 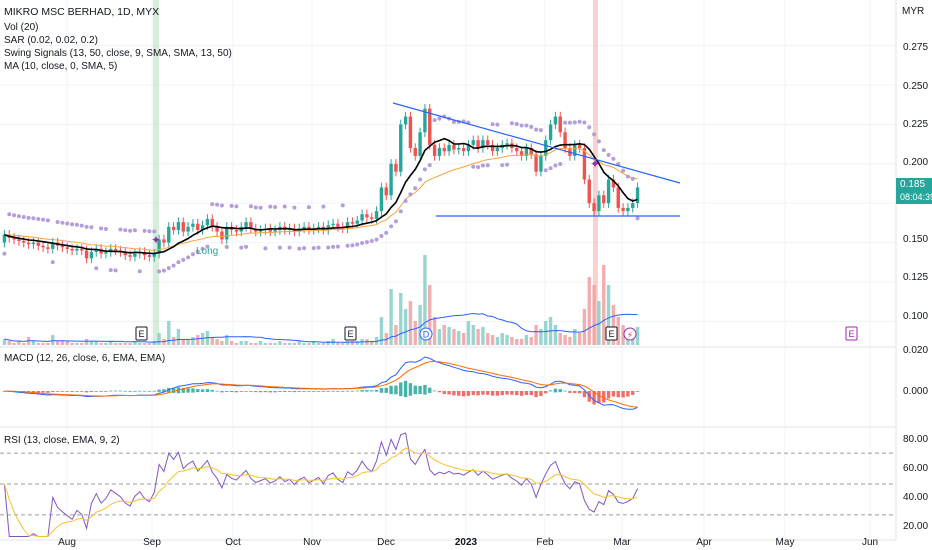 I want to click on earnings-marker-future: E, so click(x=851, y=333).